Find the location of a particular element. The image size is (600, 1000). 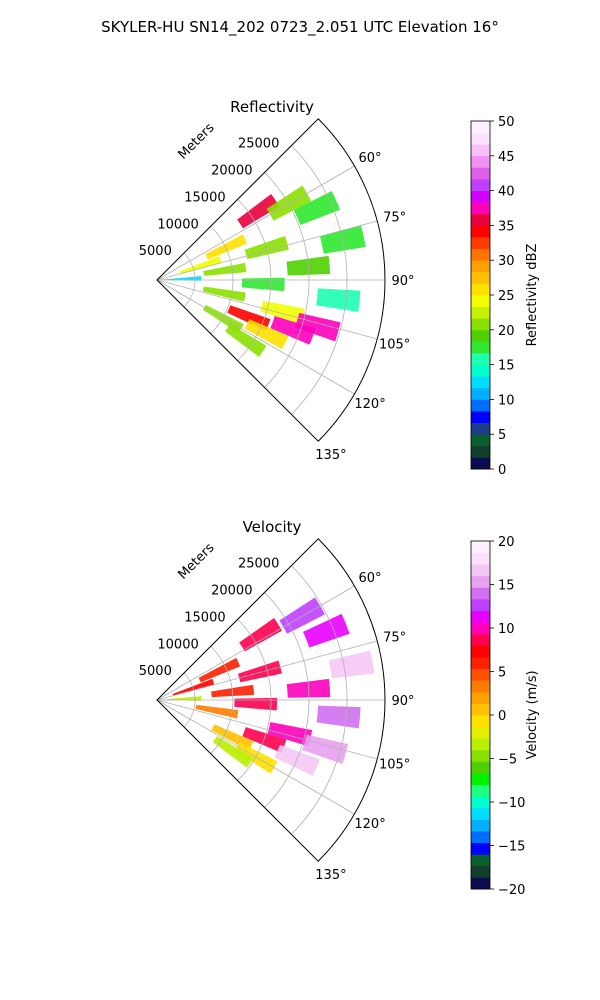

data-cells is located at coordinates (266, 686).